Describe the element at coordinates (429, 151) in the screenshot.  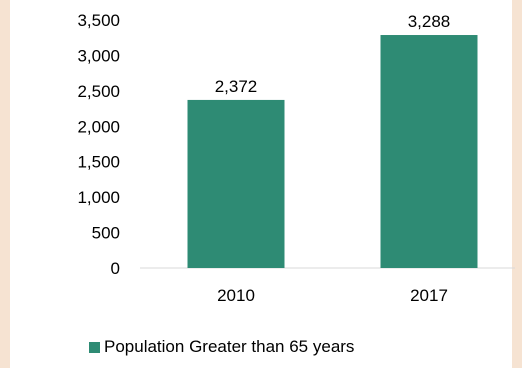
I see `bar-2017` at that location.